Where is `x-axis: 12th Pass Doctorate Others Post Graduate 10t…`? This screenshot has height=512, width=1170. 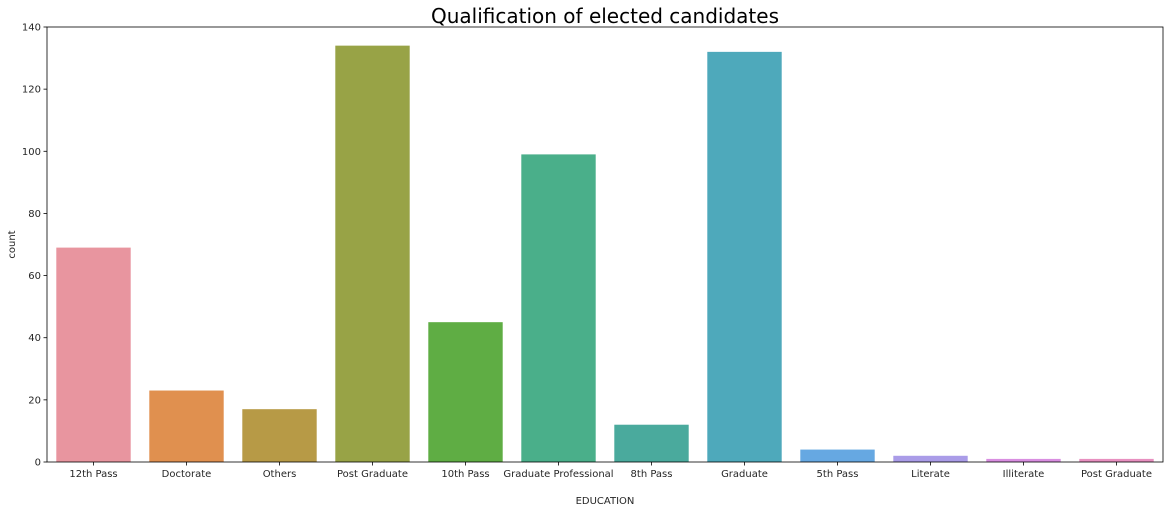
x-axis: 12th Pass Doctorate Others Post Graduate 10t… is located at coordinates (610, 471).